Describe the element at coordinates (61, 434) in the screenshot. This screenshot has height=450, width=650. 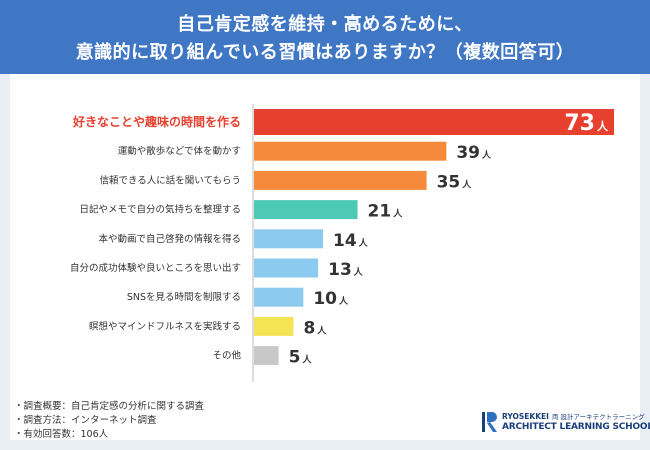
I see `survey-note-respondents: ・有効回答数：106人` at that location.